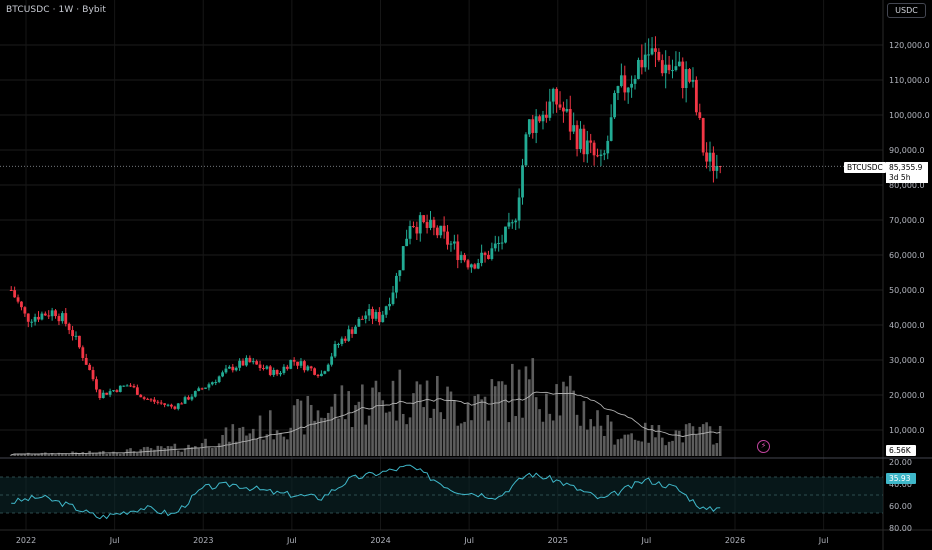 This screenshot has width=932, height=550. What do you see at coordinates (203, 540) in the screenshot?
I see `time-tick-label: 2023` at bounding box center [203, 540].